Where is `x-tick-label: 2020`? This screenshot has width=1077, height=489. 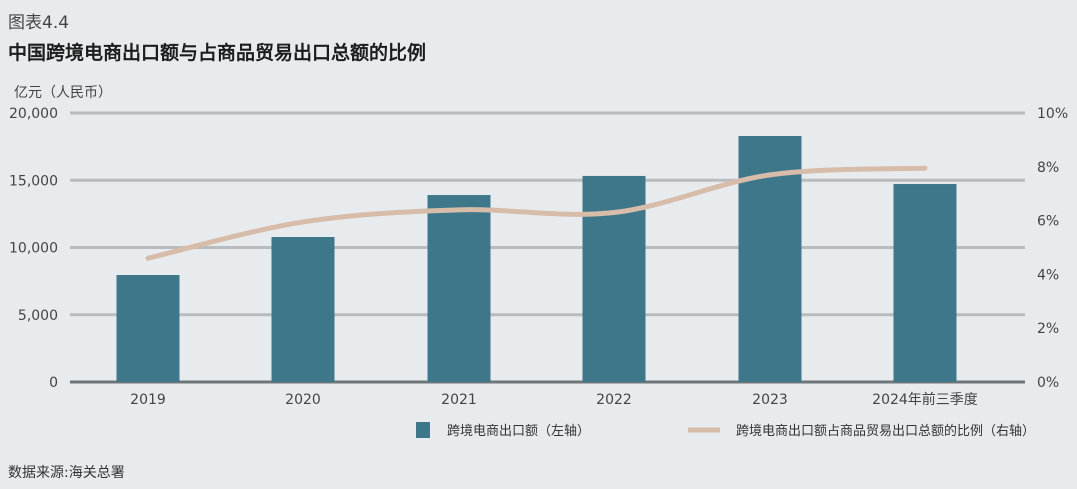
x-tick-label: 2020 is located at coordinates (303, 400).